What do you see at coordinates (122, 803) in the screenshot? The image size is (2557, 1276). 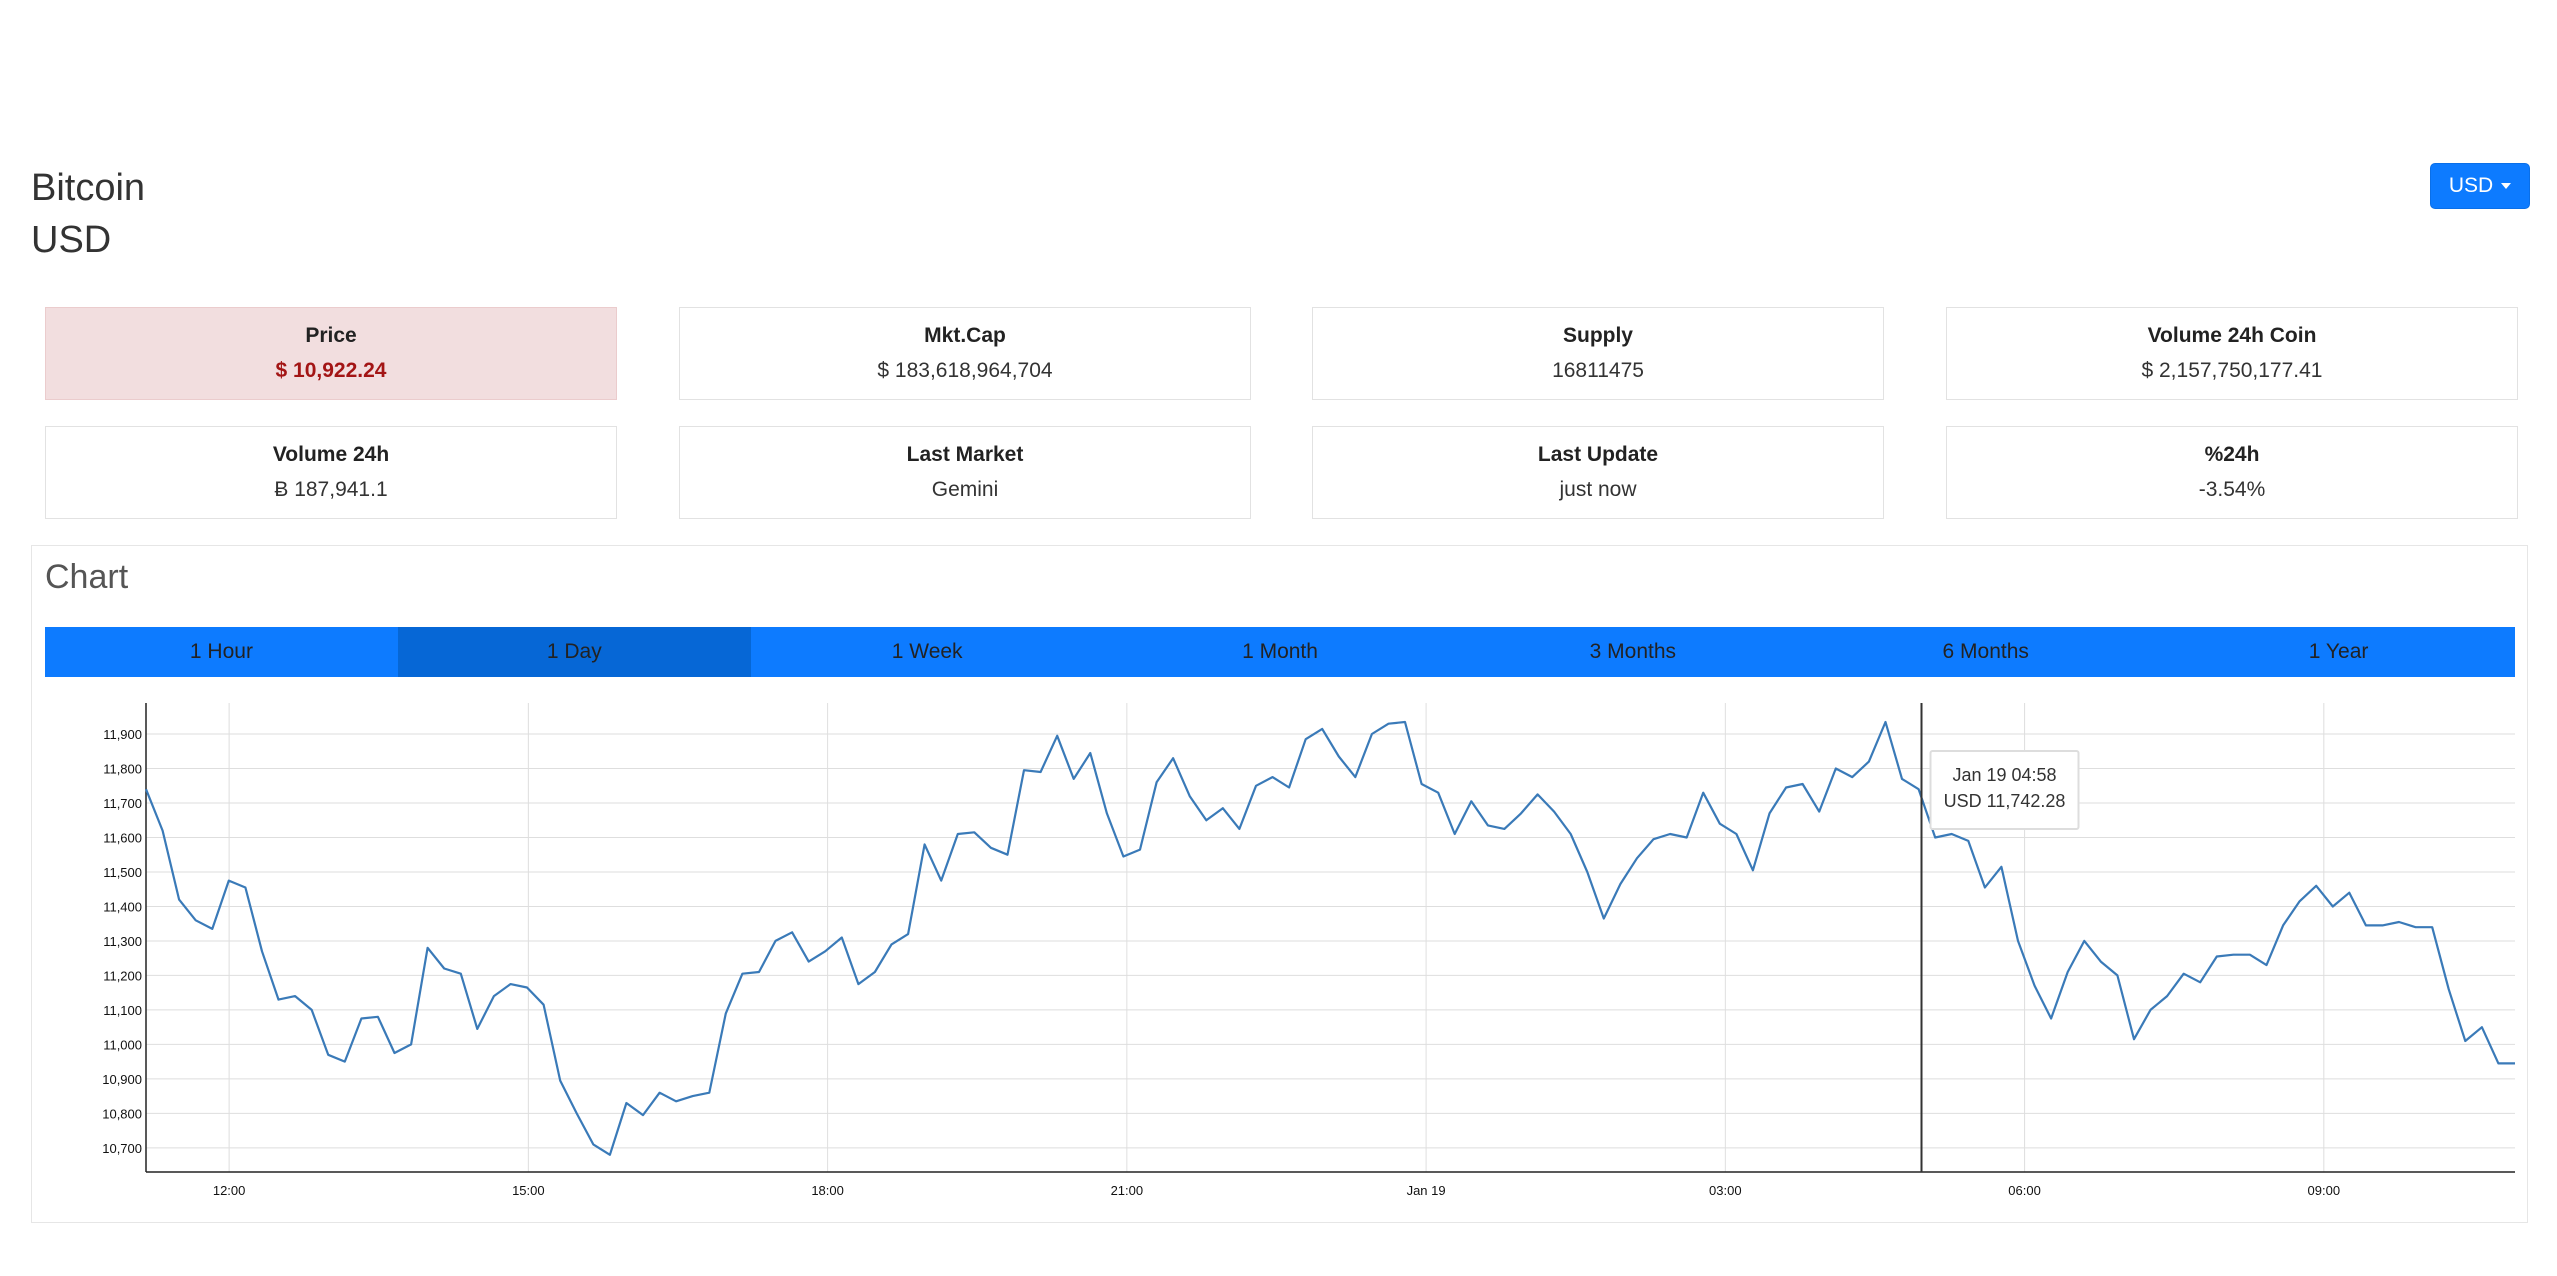 I see `y-tick-label: 11,700` at bounding box center [122, 803].